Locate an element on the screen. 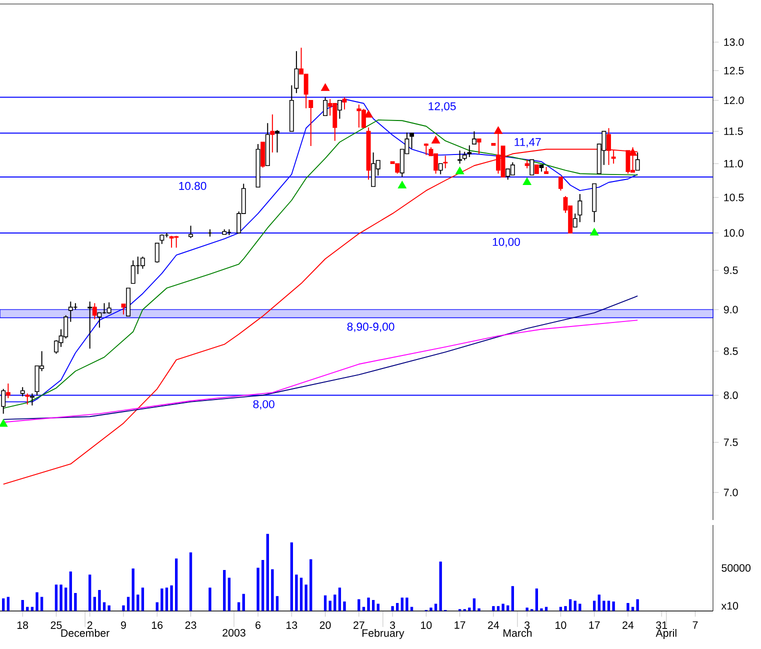 This screenshot has width=761, height=649. y-tick-label: 12.0 is located at coordinates (734, 100).